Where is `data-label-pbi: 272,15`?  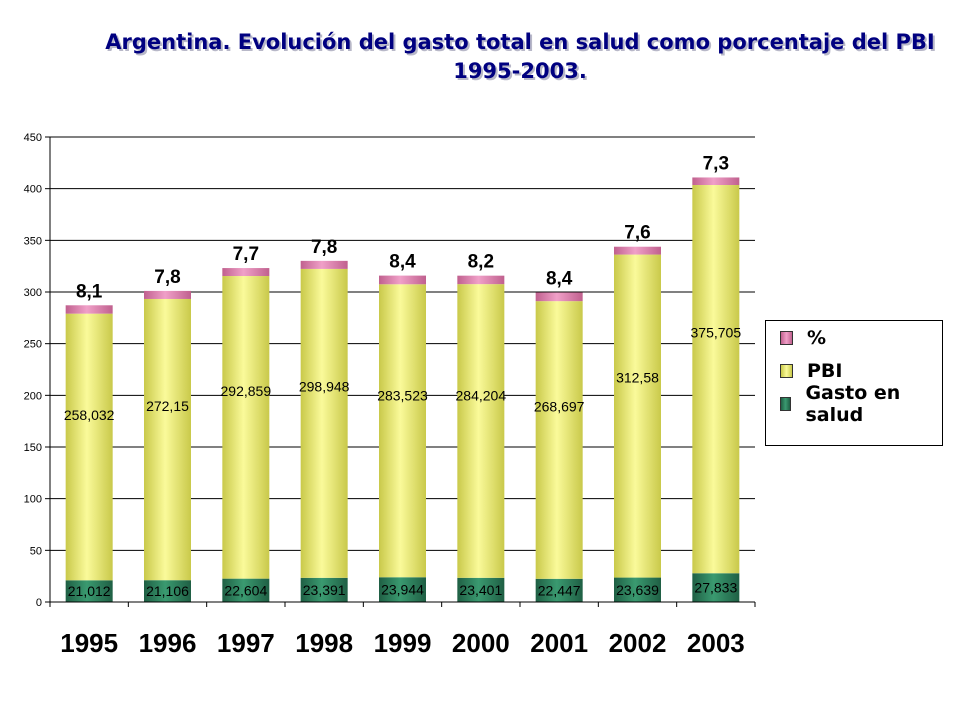 data-label-pbi: 272,15 is located at coordinates (167, 406).